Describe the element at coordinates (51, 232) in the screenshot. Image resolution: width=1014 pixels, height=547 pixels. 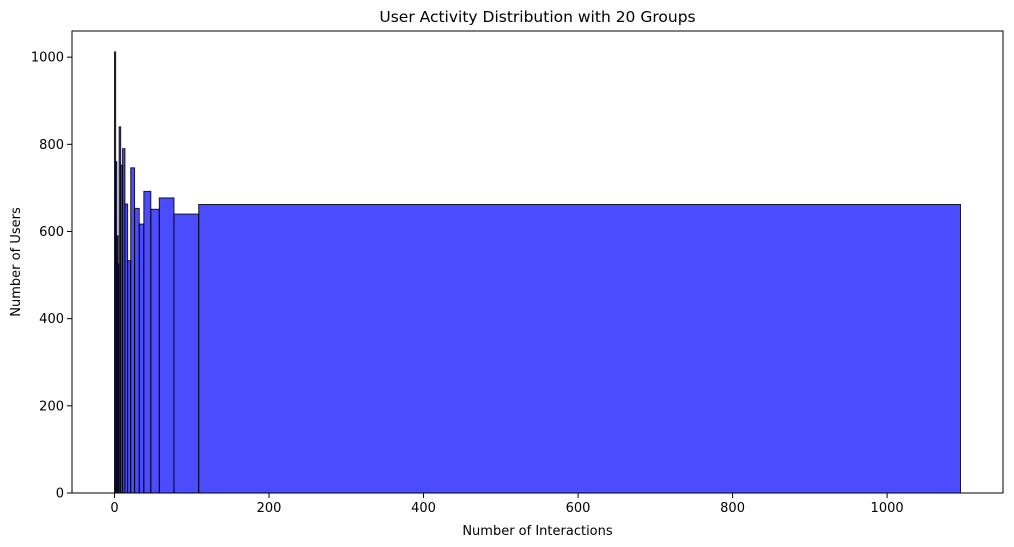
I see `y-tick-label: 600` at that location.